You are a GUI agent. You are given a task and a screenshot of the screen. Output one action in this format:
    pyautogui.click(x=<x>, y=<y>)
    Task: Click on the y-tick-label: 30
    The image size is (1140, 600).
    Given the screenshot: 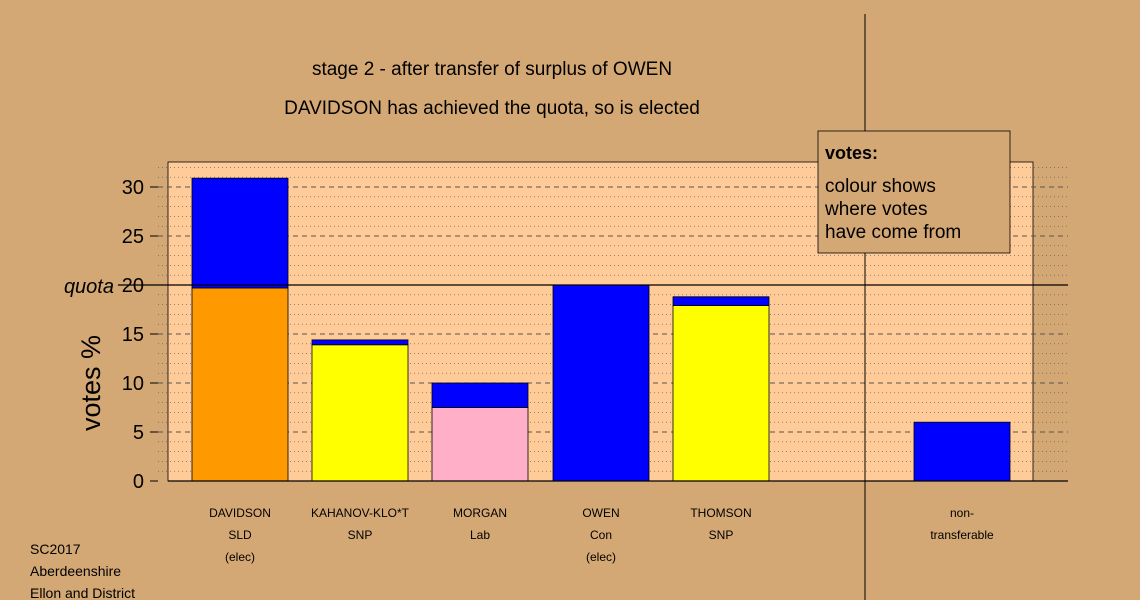 What is the action you would take?
    pyautogui.click(x=133, y=188)
    